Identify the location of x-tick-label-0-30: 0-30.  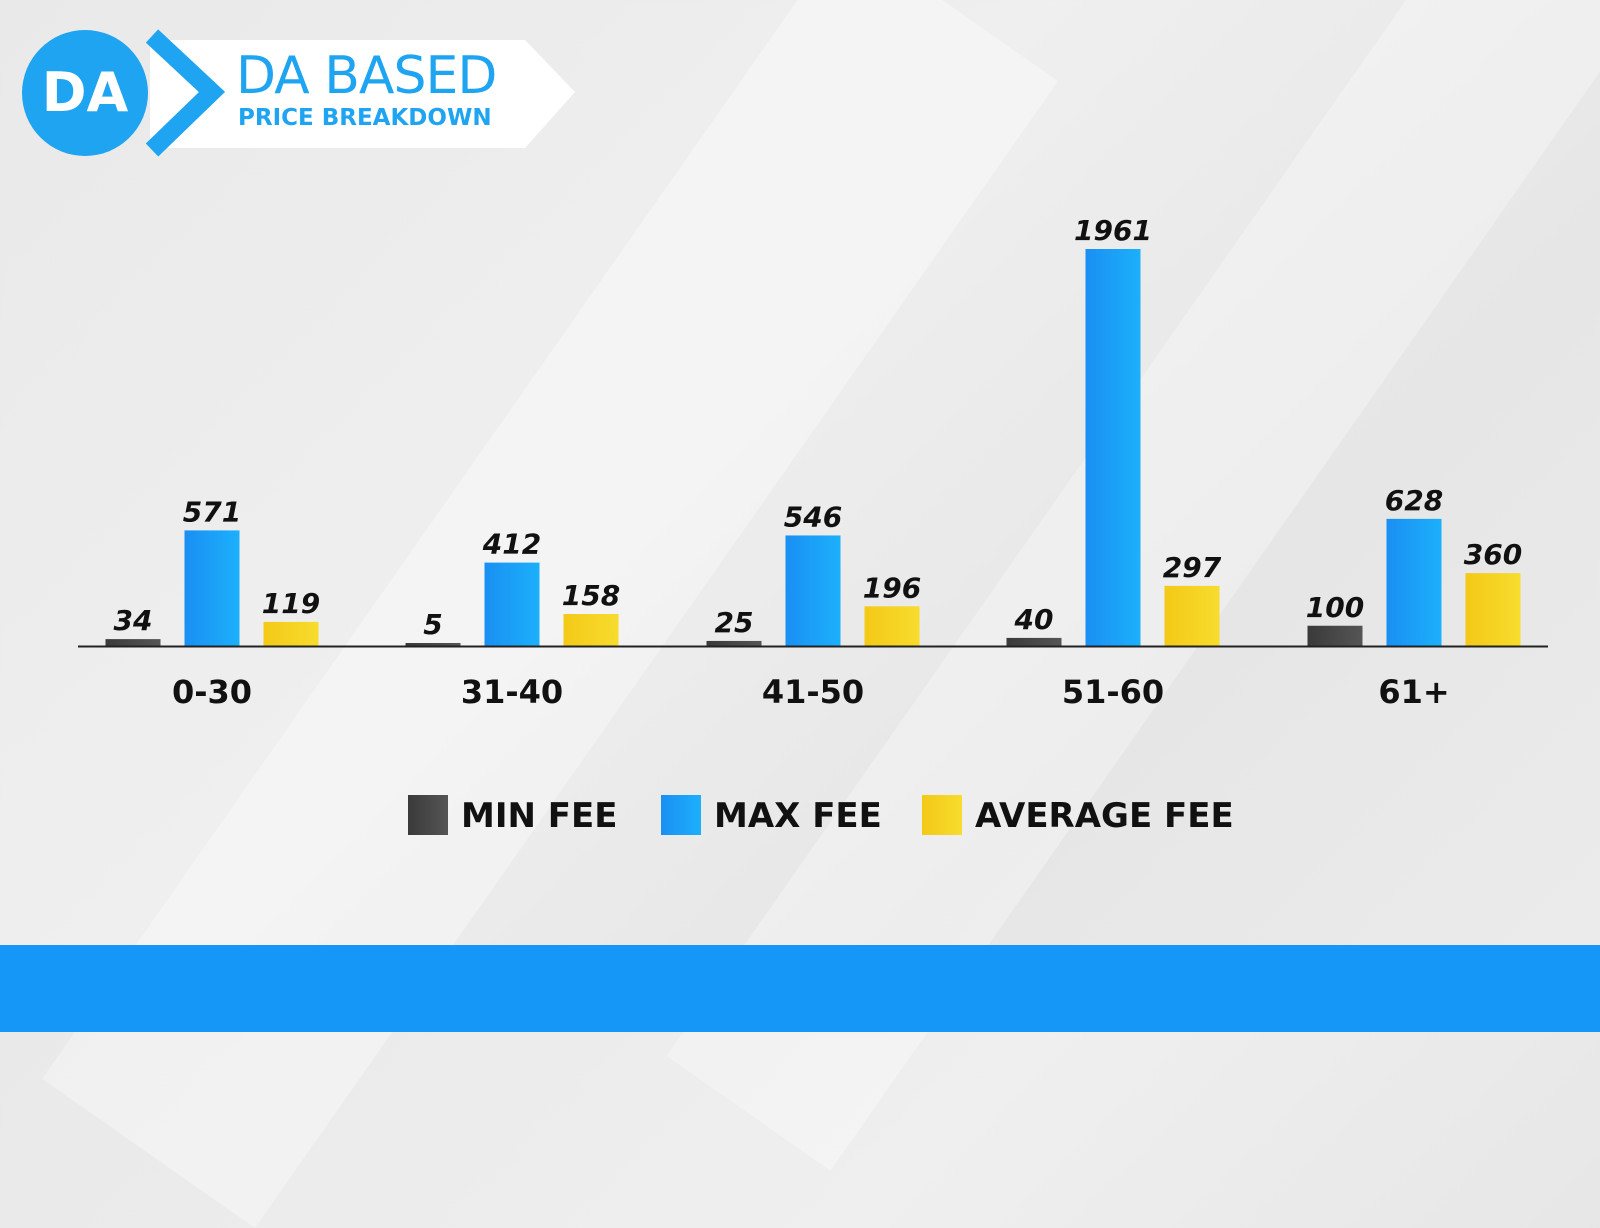
(212, 692).